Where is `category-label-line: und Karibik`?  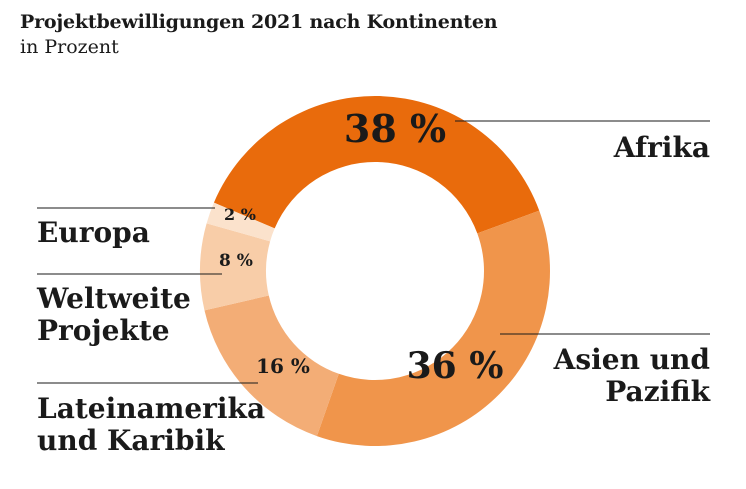 category-label-line: und Karibik is located at coordinates (131, 440).